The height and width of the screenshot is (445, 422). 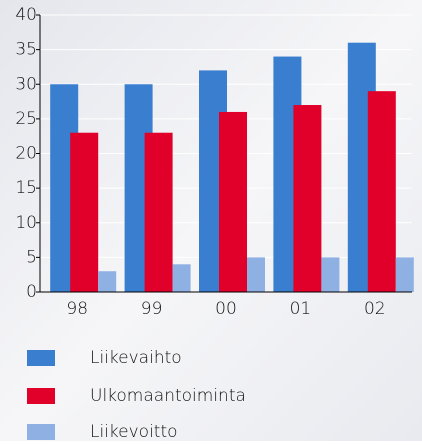 What do you see at coordinates (26, 119) in the screenshot?
I see `y-tick-label: 25` at bounding box center [26, 119].